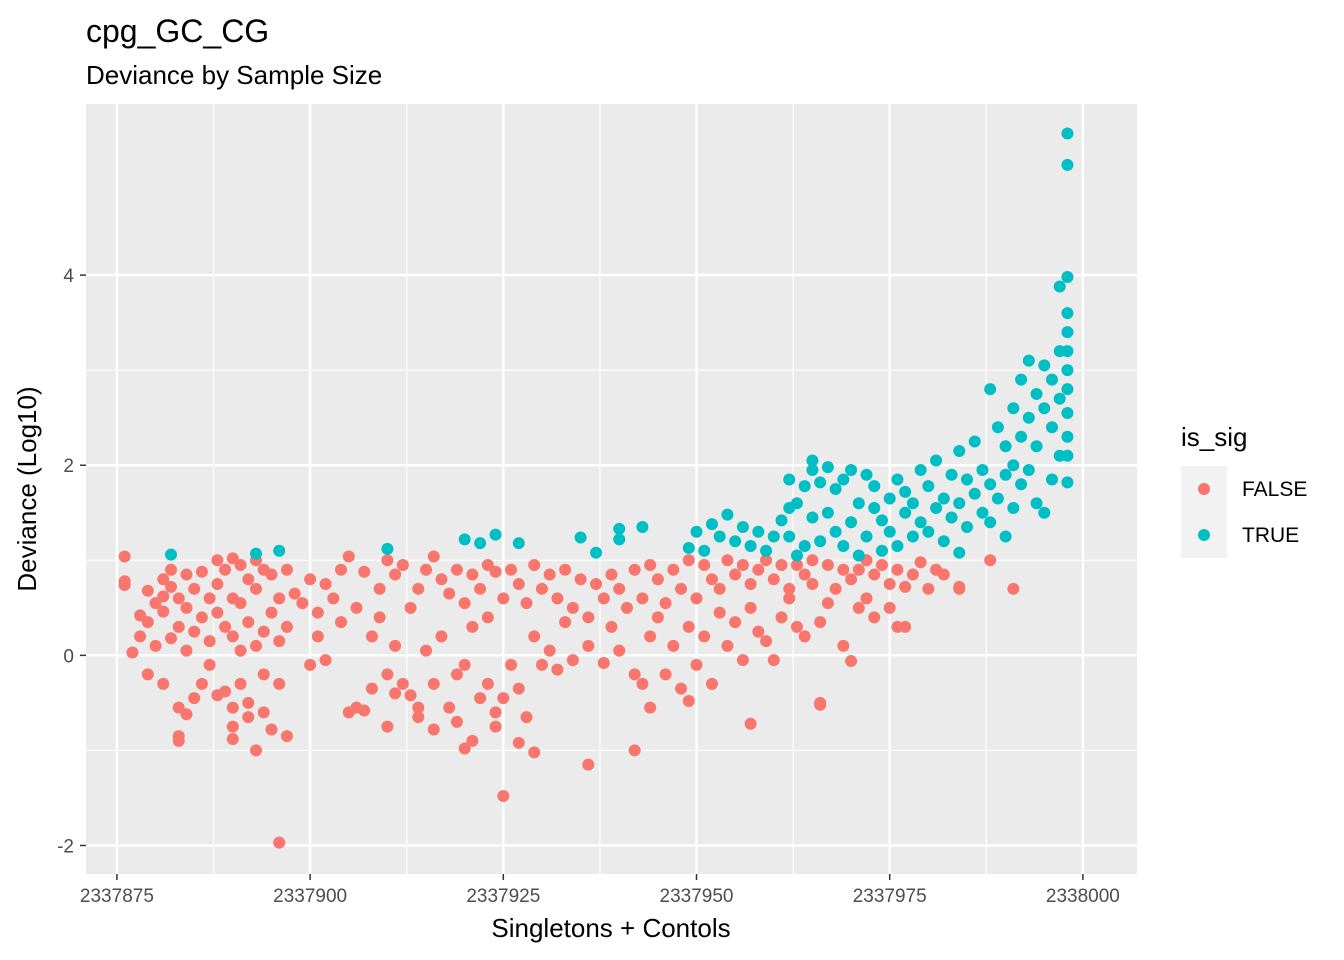 This screenshot has width=1344, height=960. Describe the element at coordinates (1274, 489) in the screenshot. I see `legend-label-false: FALSE` at that location.